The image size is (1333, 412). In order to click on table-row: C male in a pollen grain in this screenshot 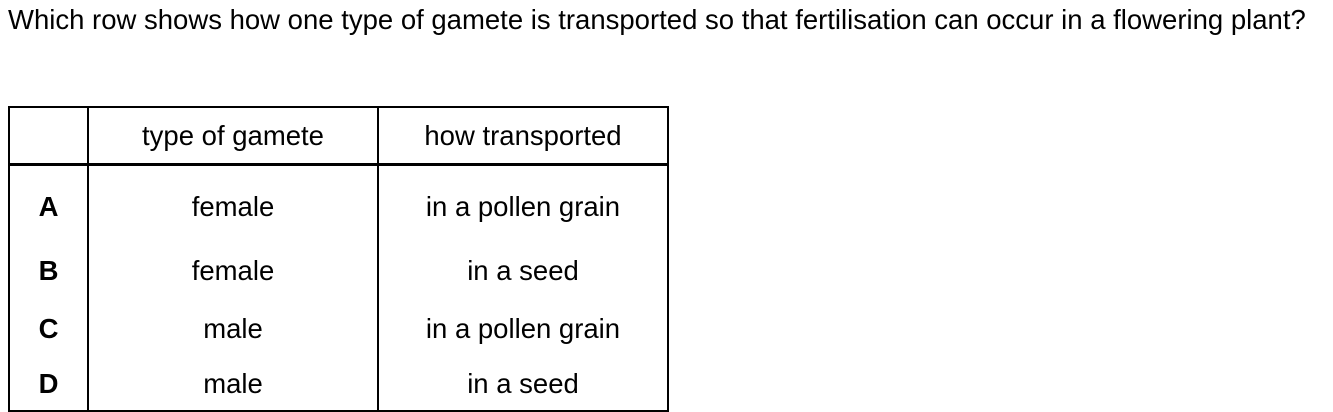, I will do `click(338, 329)`.